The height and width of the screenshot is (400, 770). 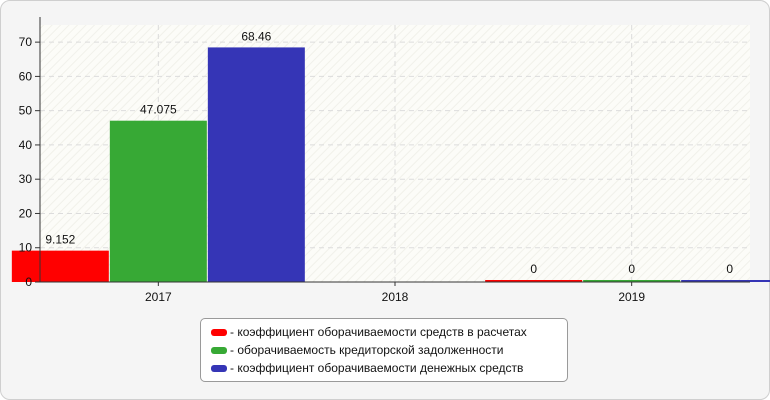 I want to click on data-label: 68.46, so click(x=256, y=36).